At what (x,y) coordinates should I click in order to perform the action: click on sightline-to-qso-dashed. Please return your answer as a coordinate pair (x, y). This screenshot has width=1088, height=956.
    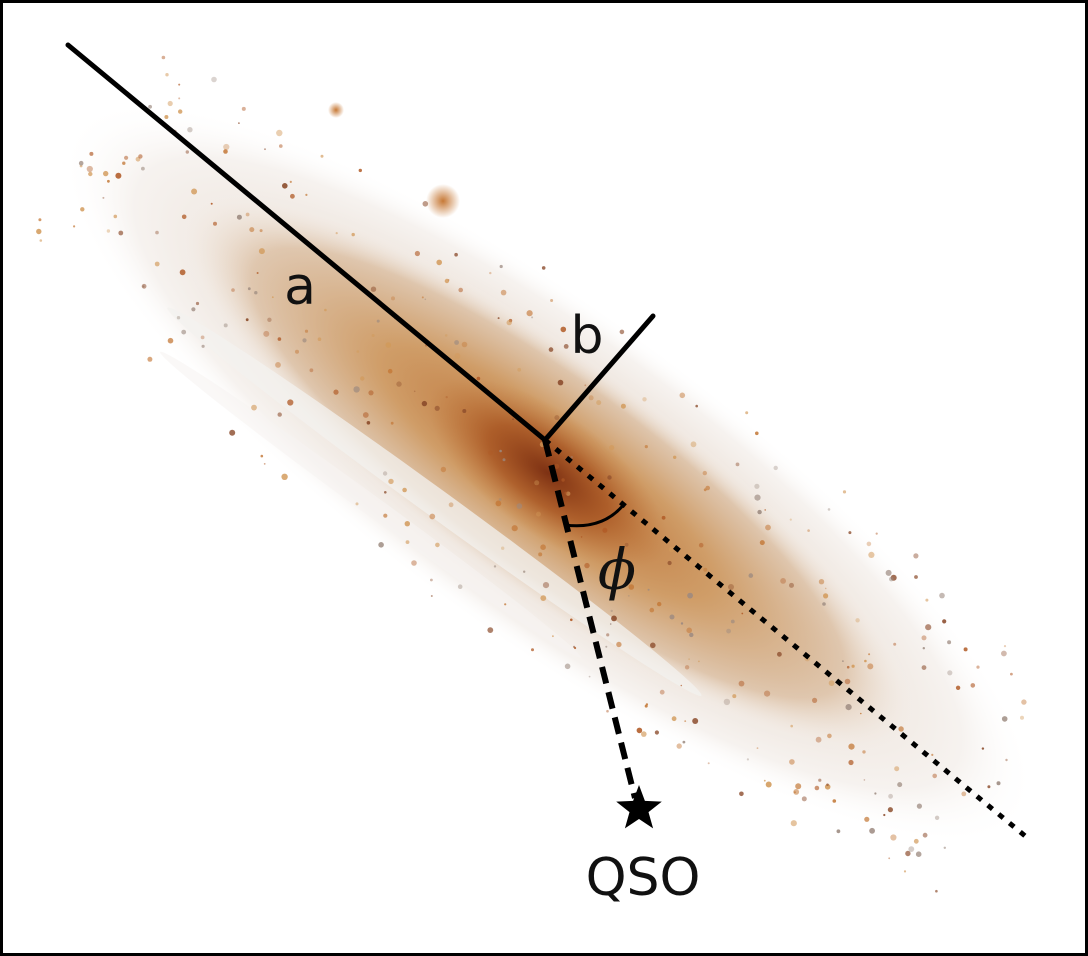
    Looking at the image, I should click on (590, 619).